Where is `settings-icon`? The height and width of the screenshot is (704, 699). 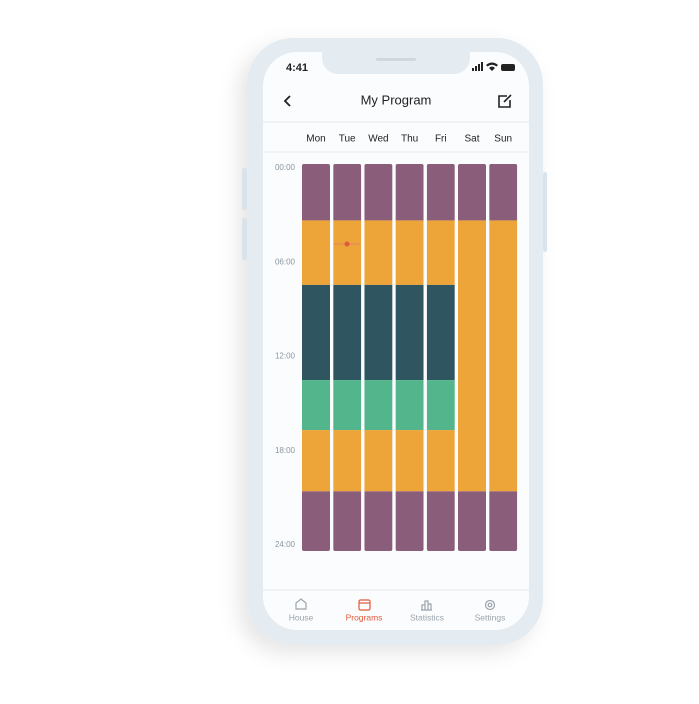
settings-icon is located at coordinates (490, 605).